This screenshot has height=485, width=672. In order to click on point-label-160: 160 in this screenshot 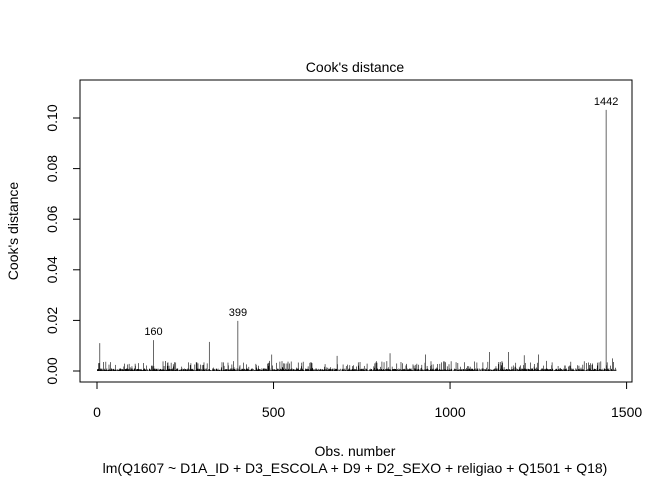, I will do `click(153, 332)`.